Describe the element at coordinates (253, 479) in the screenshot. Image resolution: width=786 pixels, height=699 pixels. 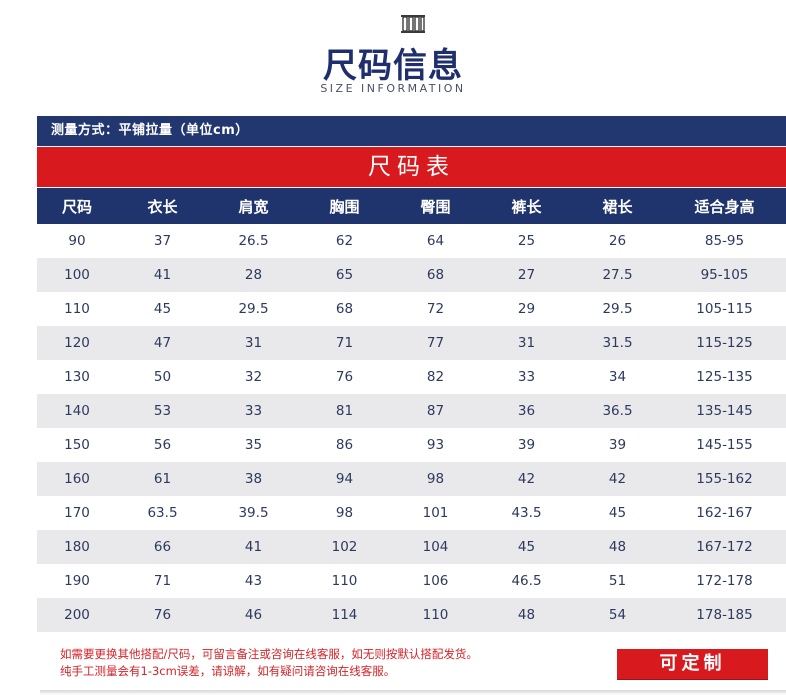
I see `table-cell: 38` at that location.